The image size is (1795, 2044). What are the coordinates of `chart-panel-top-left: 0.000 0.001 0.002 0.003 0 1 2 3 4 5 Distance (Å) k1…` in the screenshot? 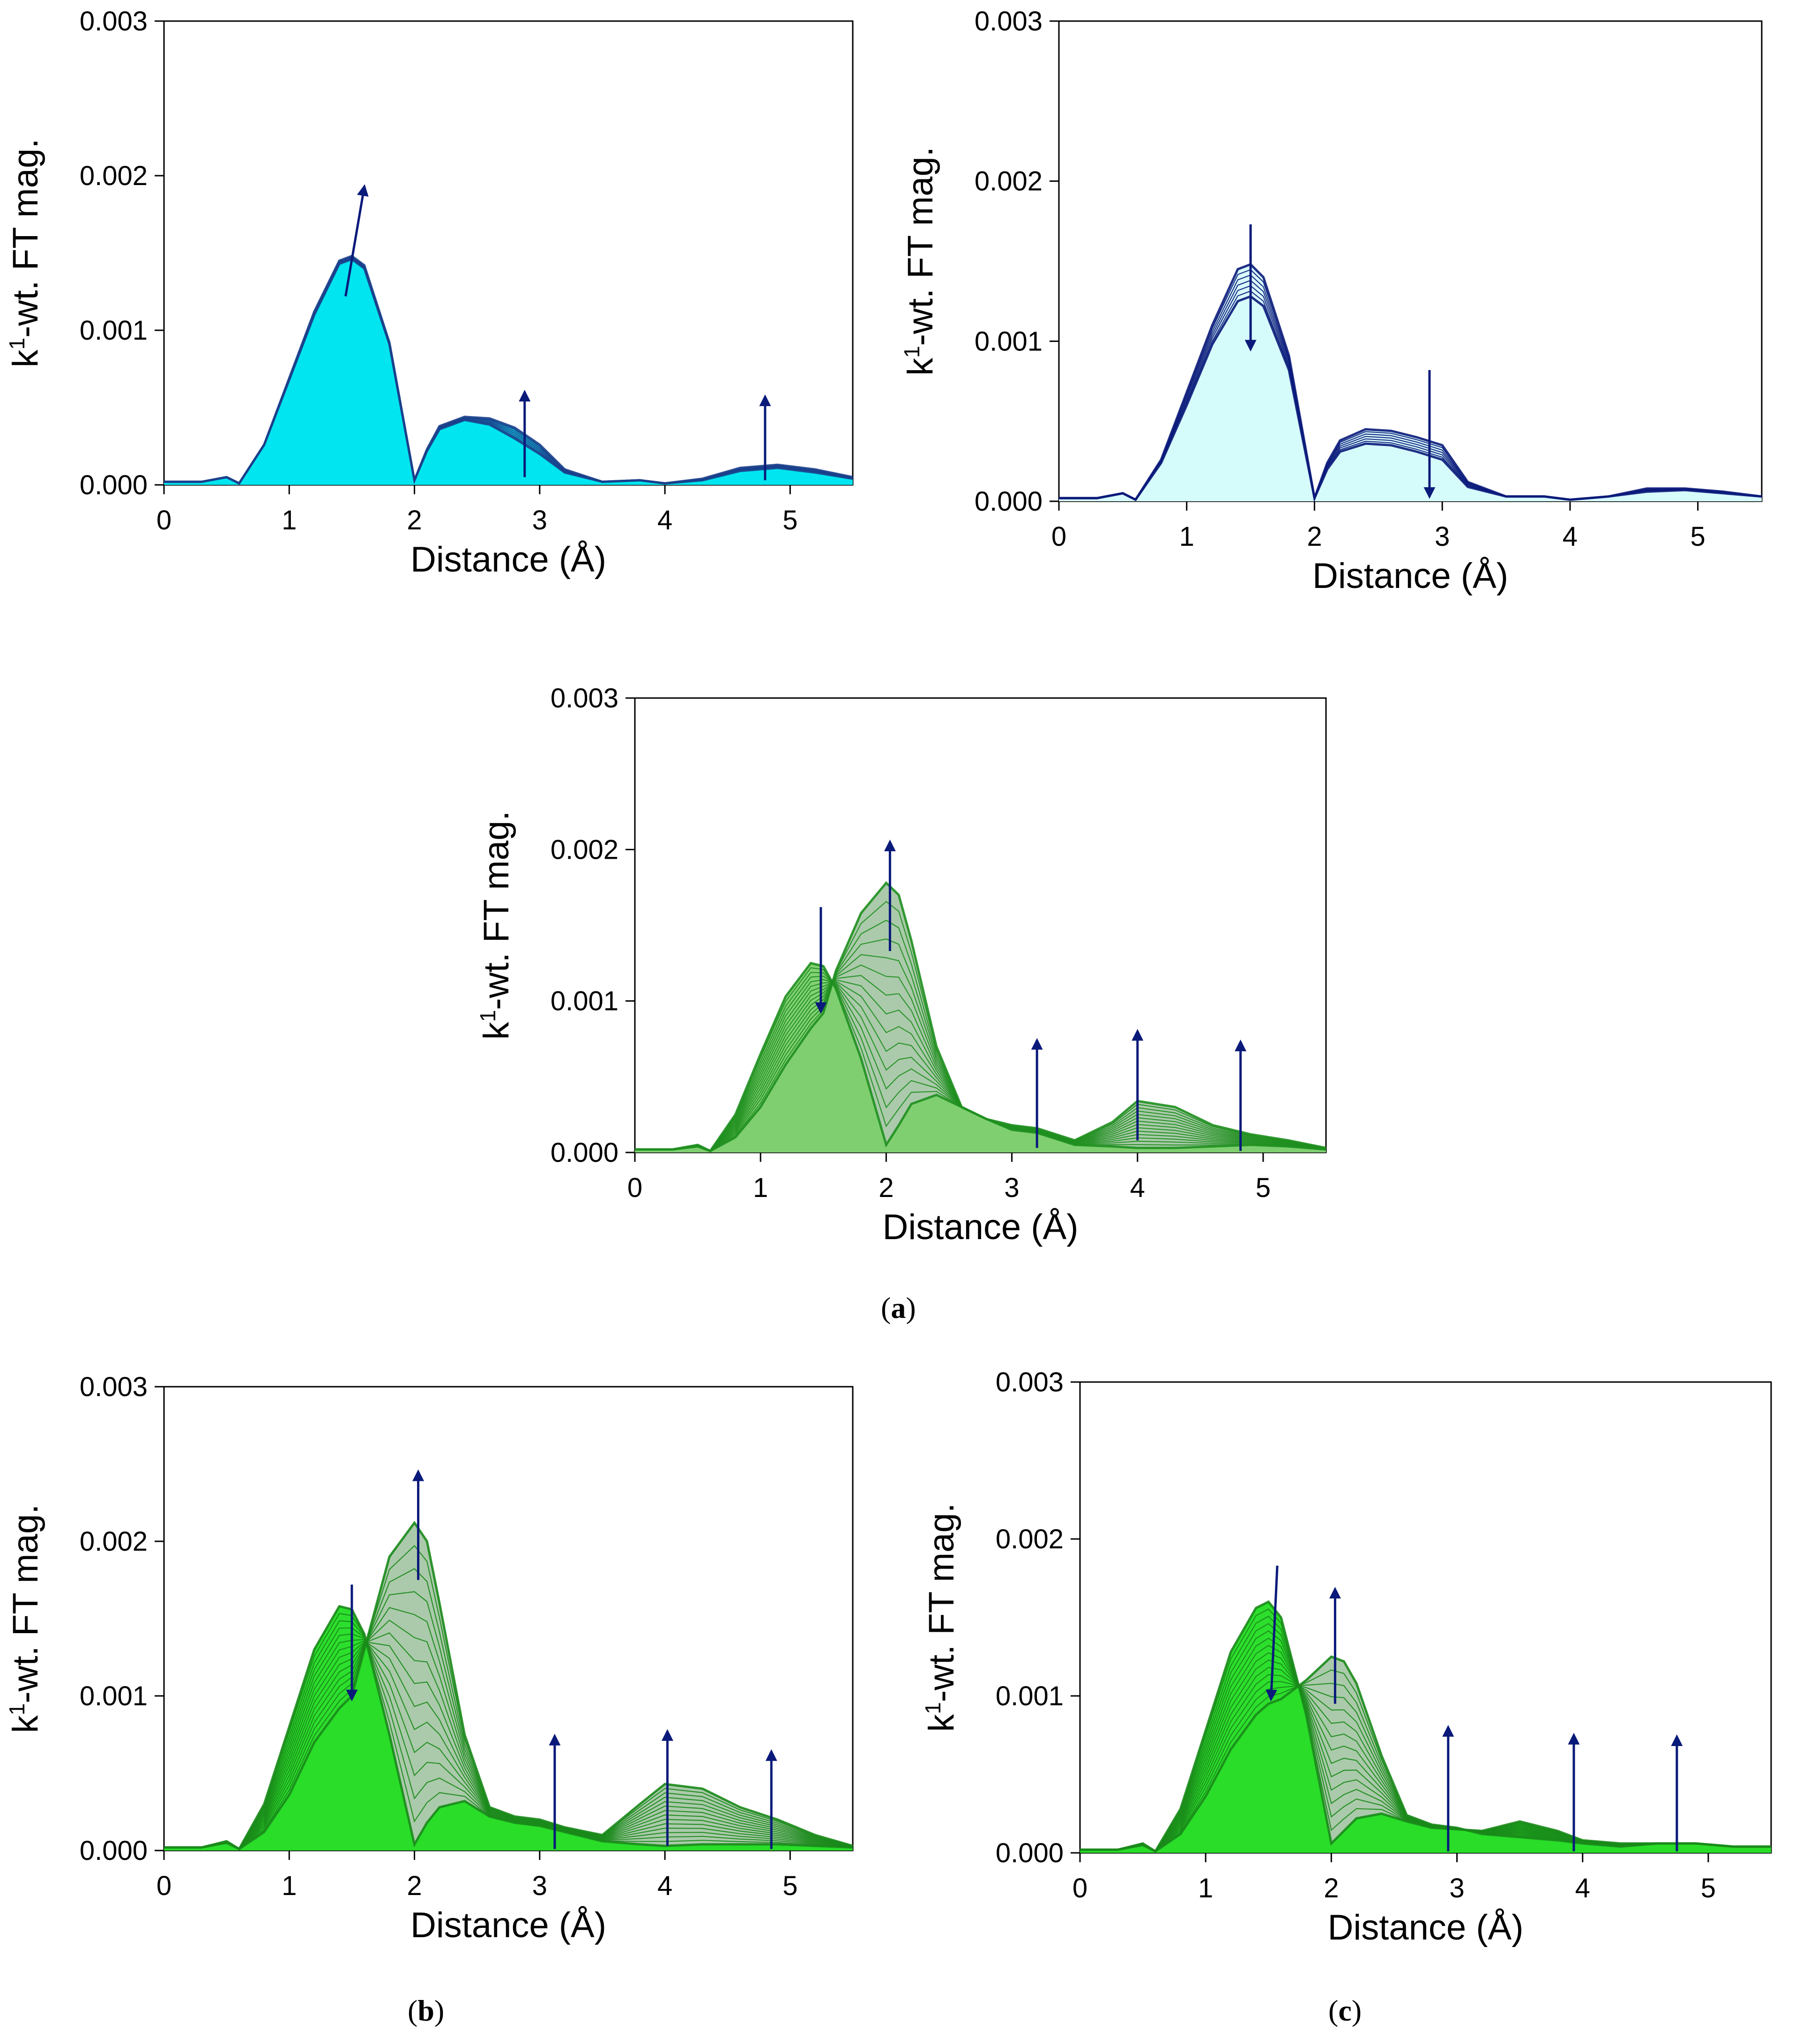 It's located at (445, 306).